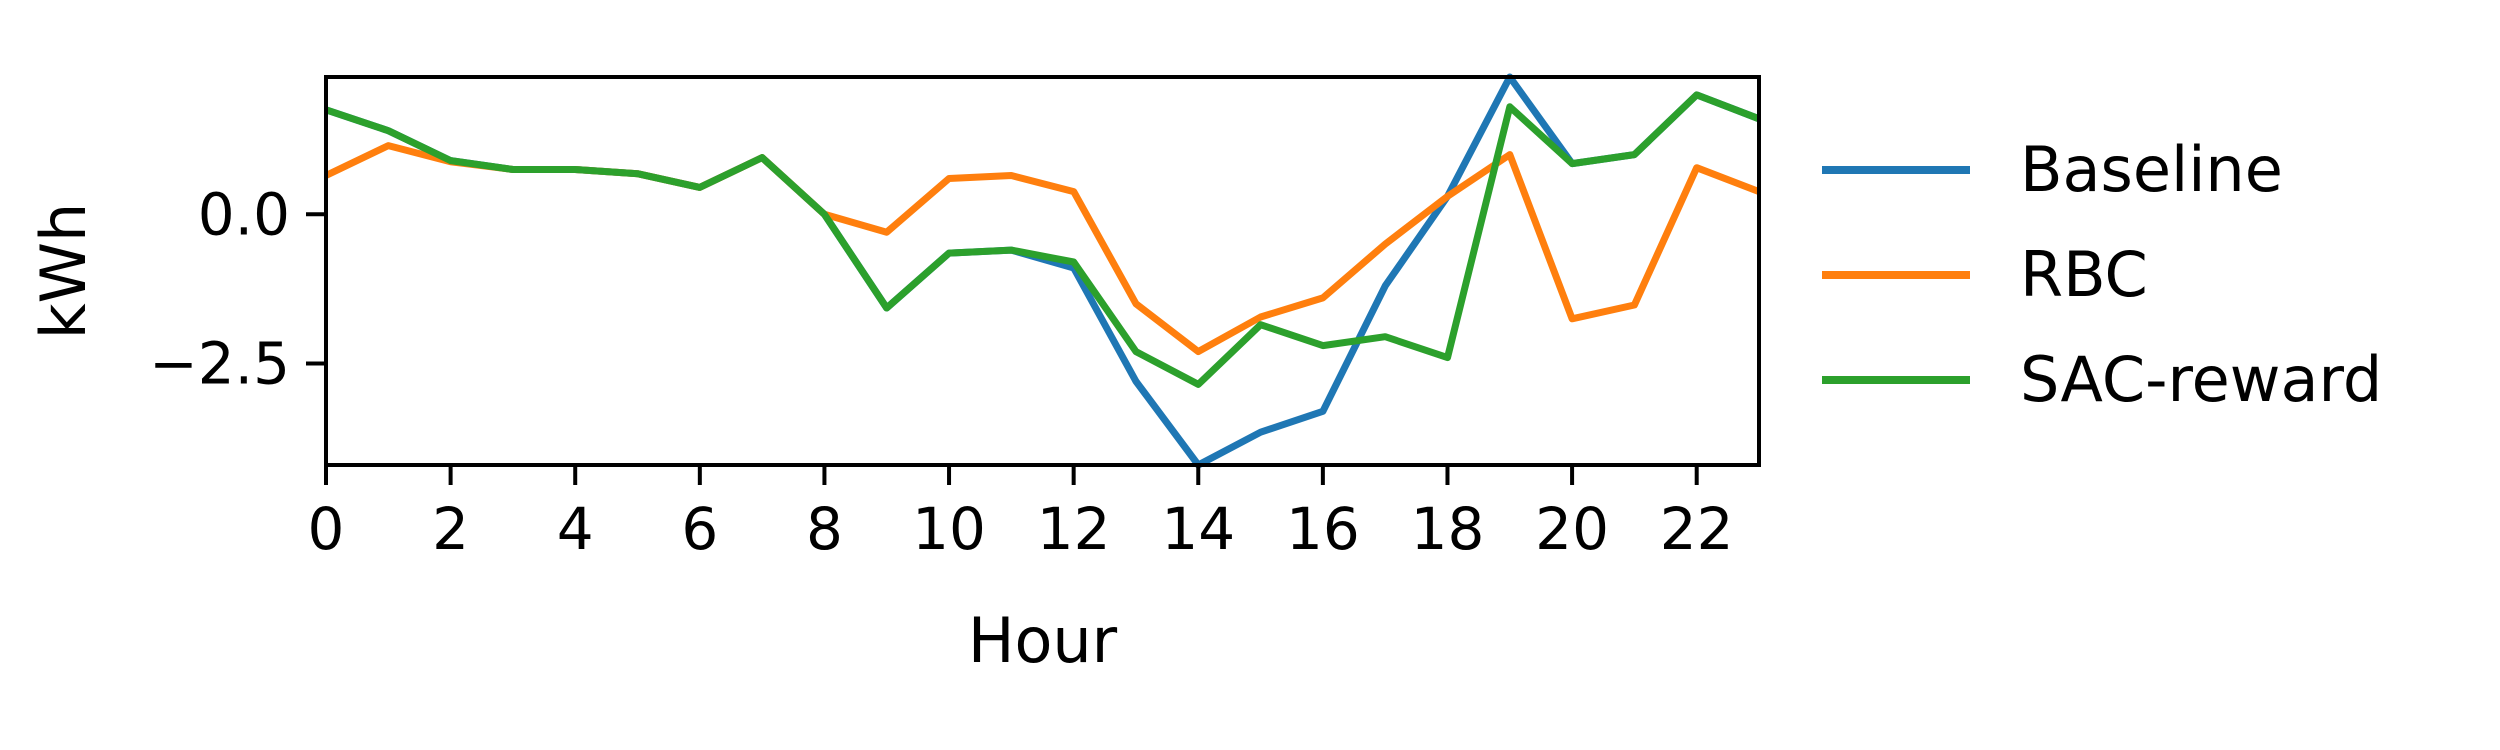 The height and width of the screenshot is (750, 2500). Describe the element at coordinates (699, 529) in the screenshot. I see `x-tick-label: 6` at that location.